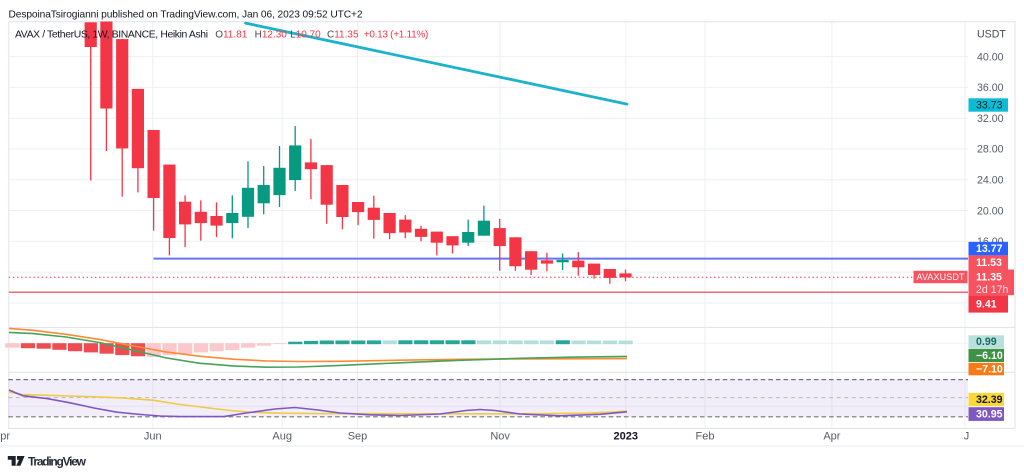 This screenshot has height=476, width=1024. I want to click on svg-text: TradingView, so click(57, 461).